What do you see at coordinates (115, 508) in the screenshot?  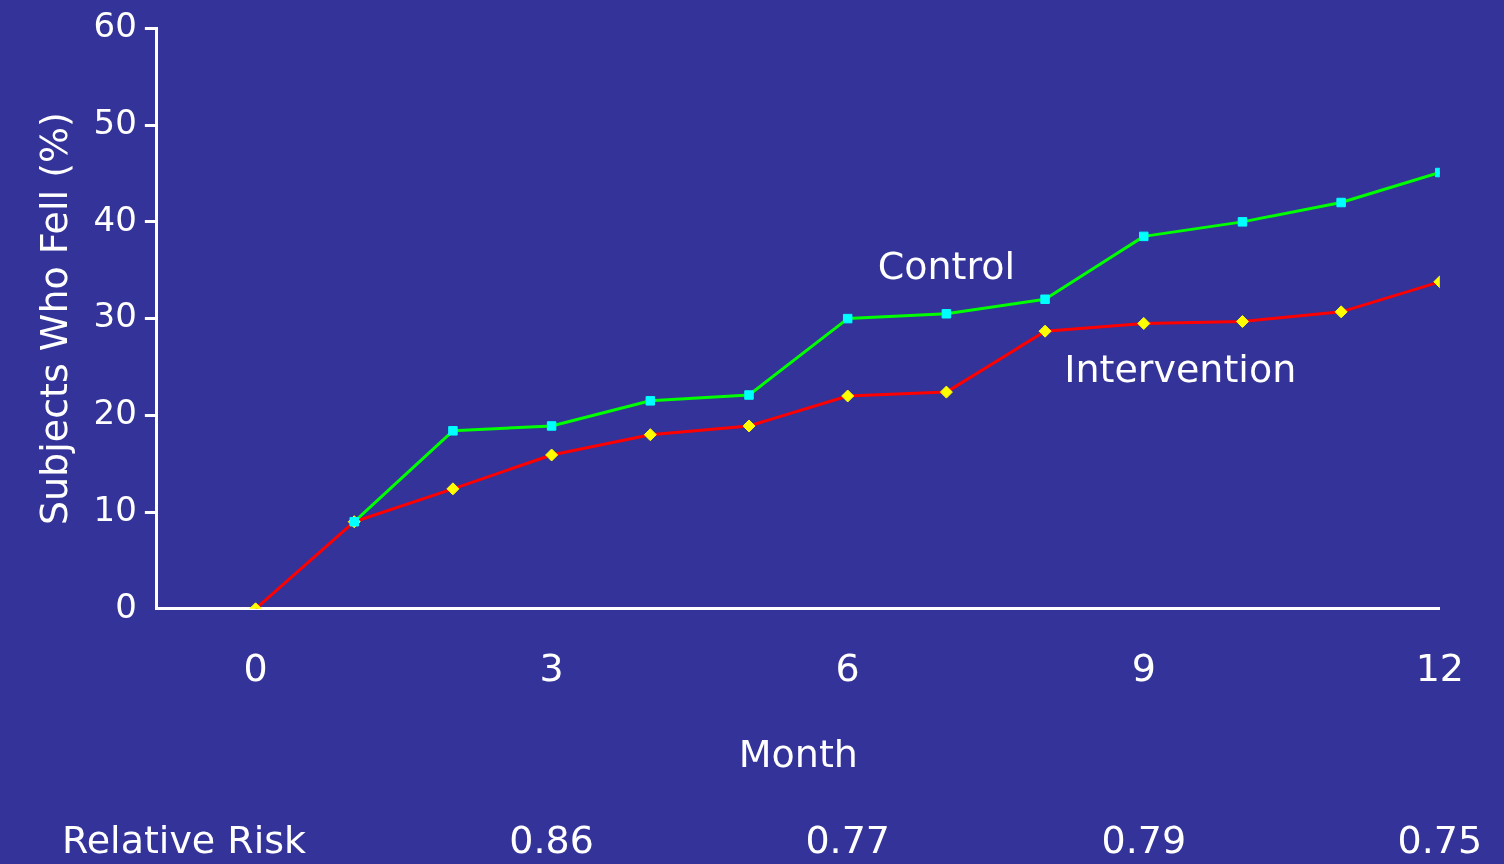 I see `y-tick-label: 10` at bounding box center [115, 508].